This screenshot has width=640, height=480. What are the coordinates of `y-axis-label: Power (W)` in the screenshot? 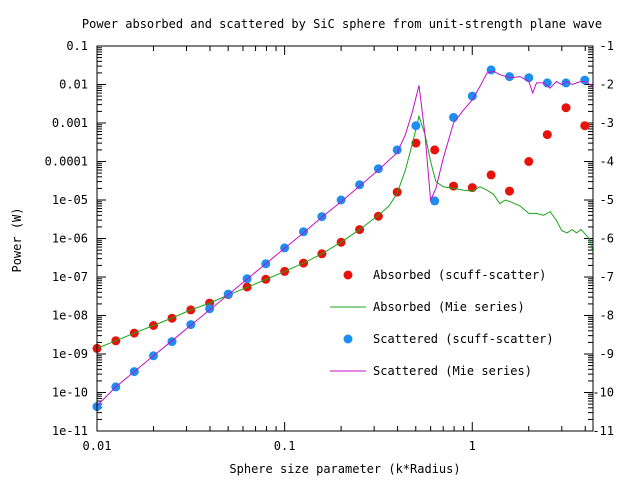 It's located at (17, 239).